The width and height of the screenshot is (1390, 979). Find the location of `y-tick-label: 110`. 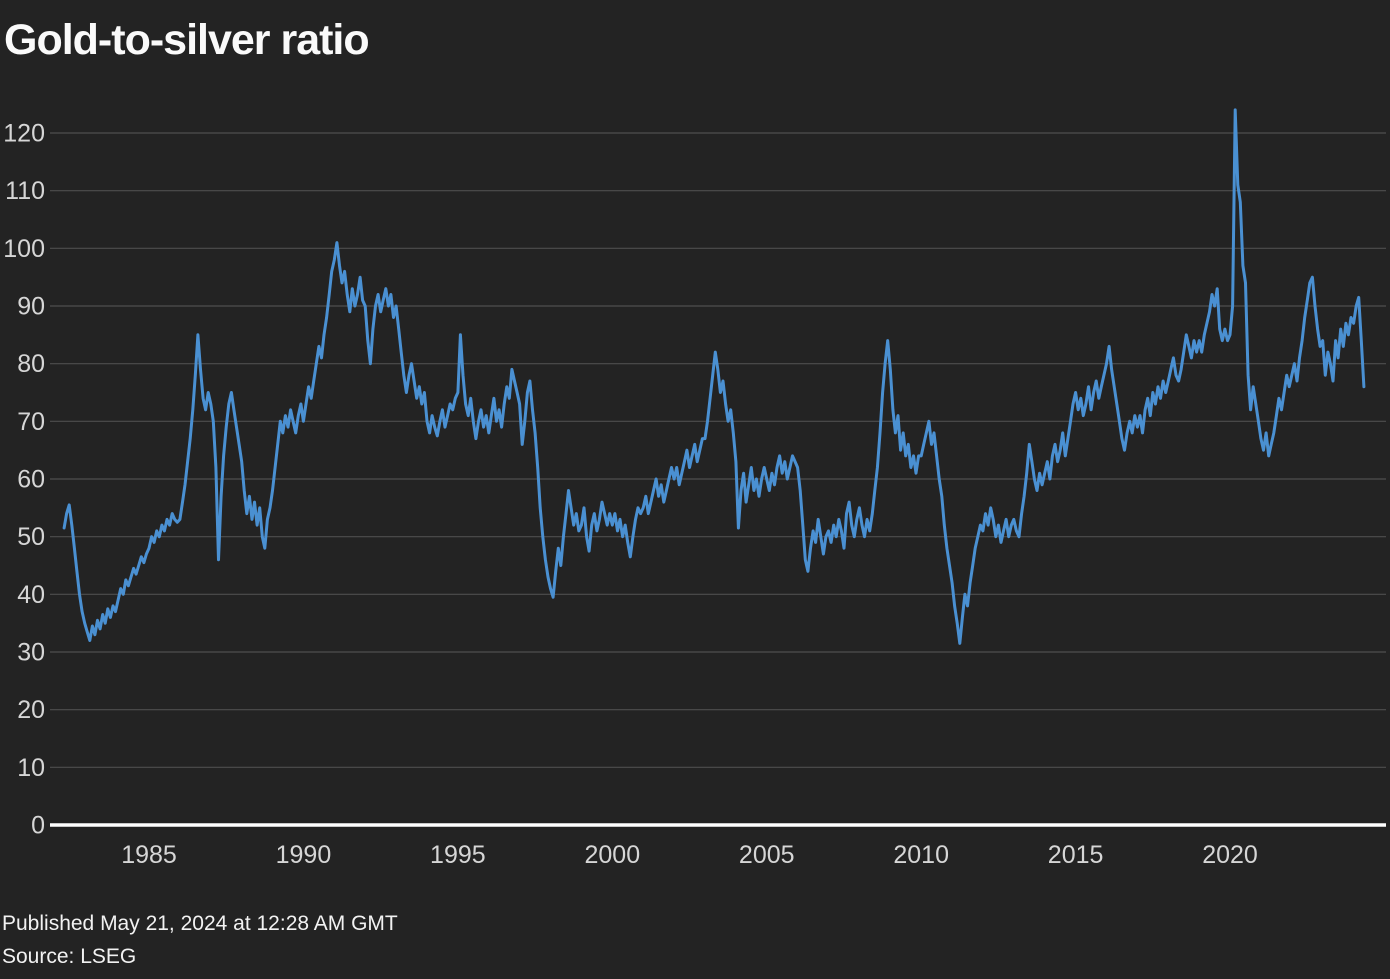

y-tick-label: 110 is located at coordinates (25, 191).